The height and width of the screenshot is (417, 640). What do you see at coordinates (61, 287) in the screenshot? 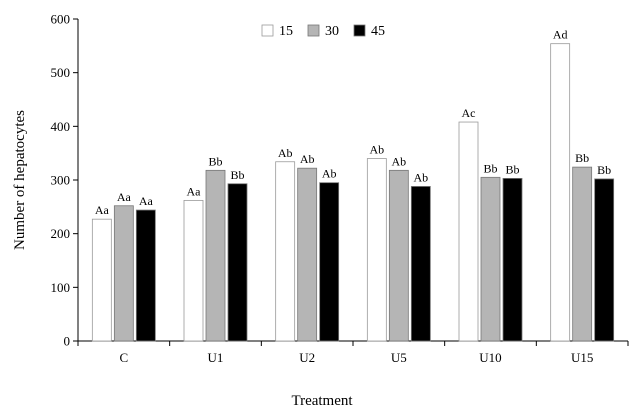
I see `y-tick-label: 100` at bounding box center [61, 287].